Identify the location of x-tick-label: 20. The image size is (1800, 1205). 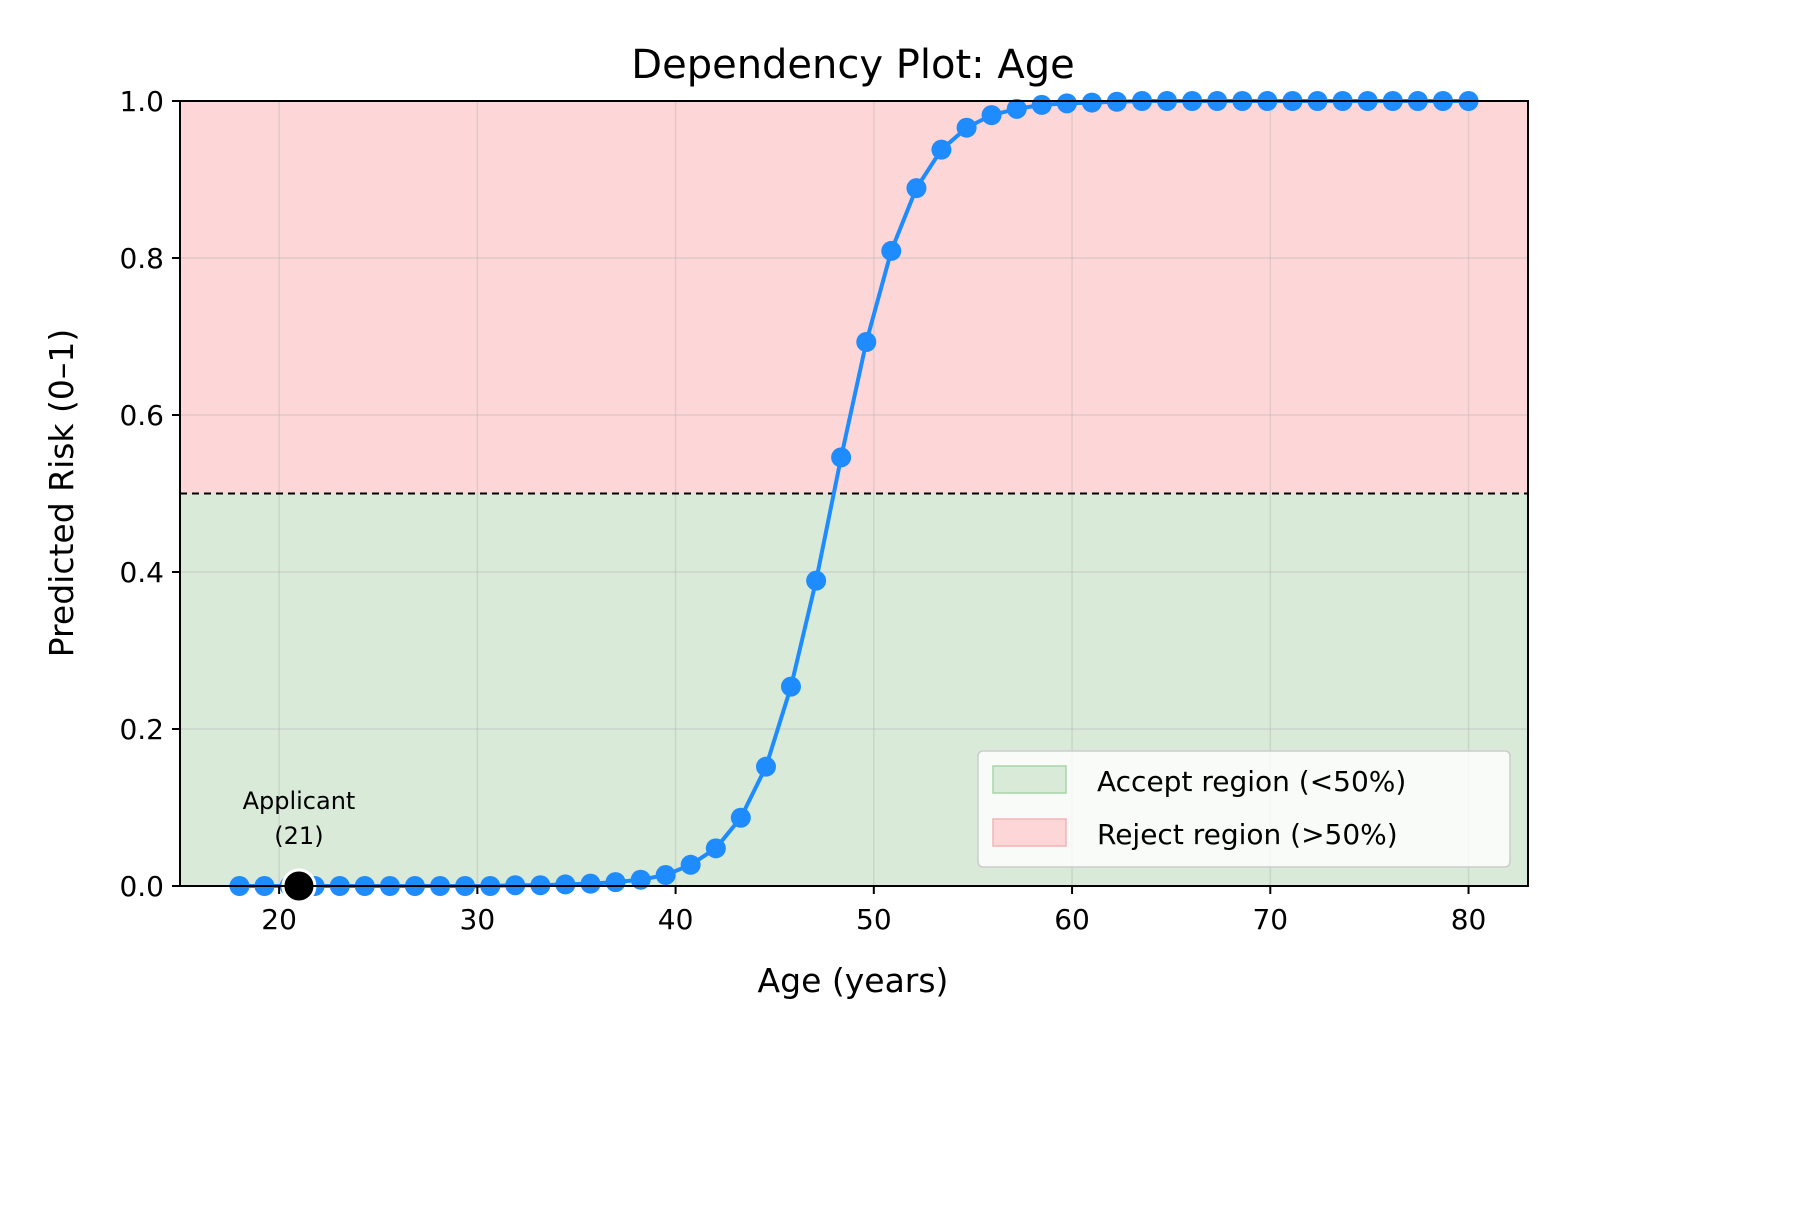
(279, 919).